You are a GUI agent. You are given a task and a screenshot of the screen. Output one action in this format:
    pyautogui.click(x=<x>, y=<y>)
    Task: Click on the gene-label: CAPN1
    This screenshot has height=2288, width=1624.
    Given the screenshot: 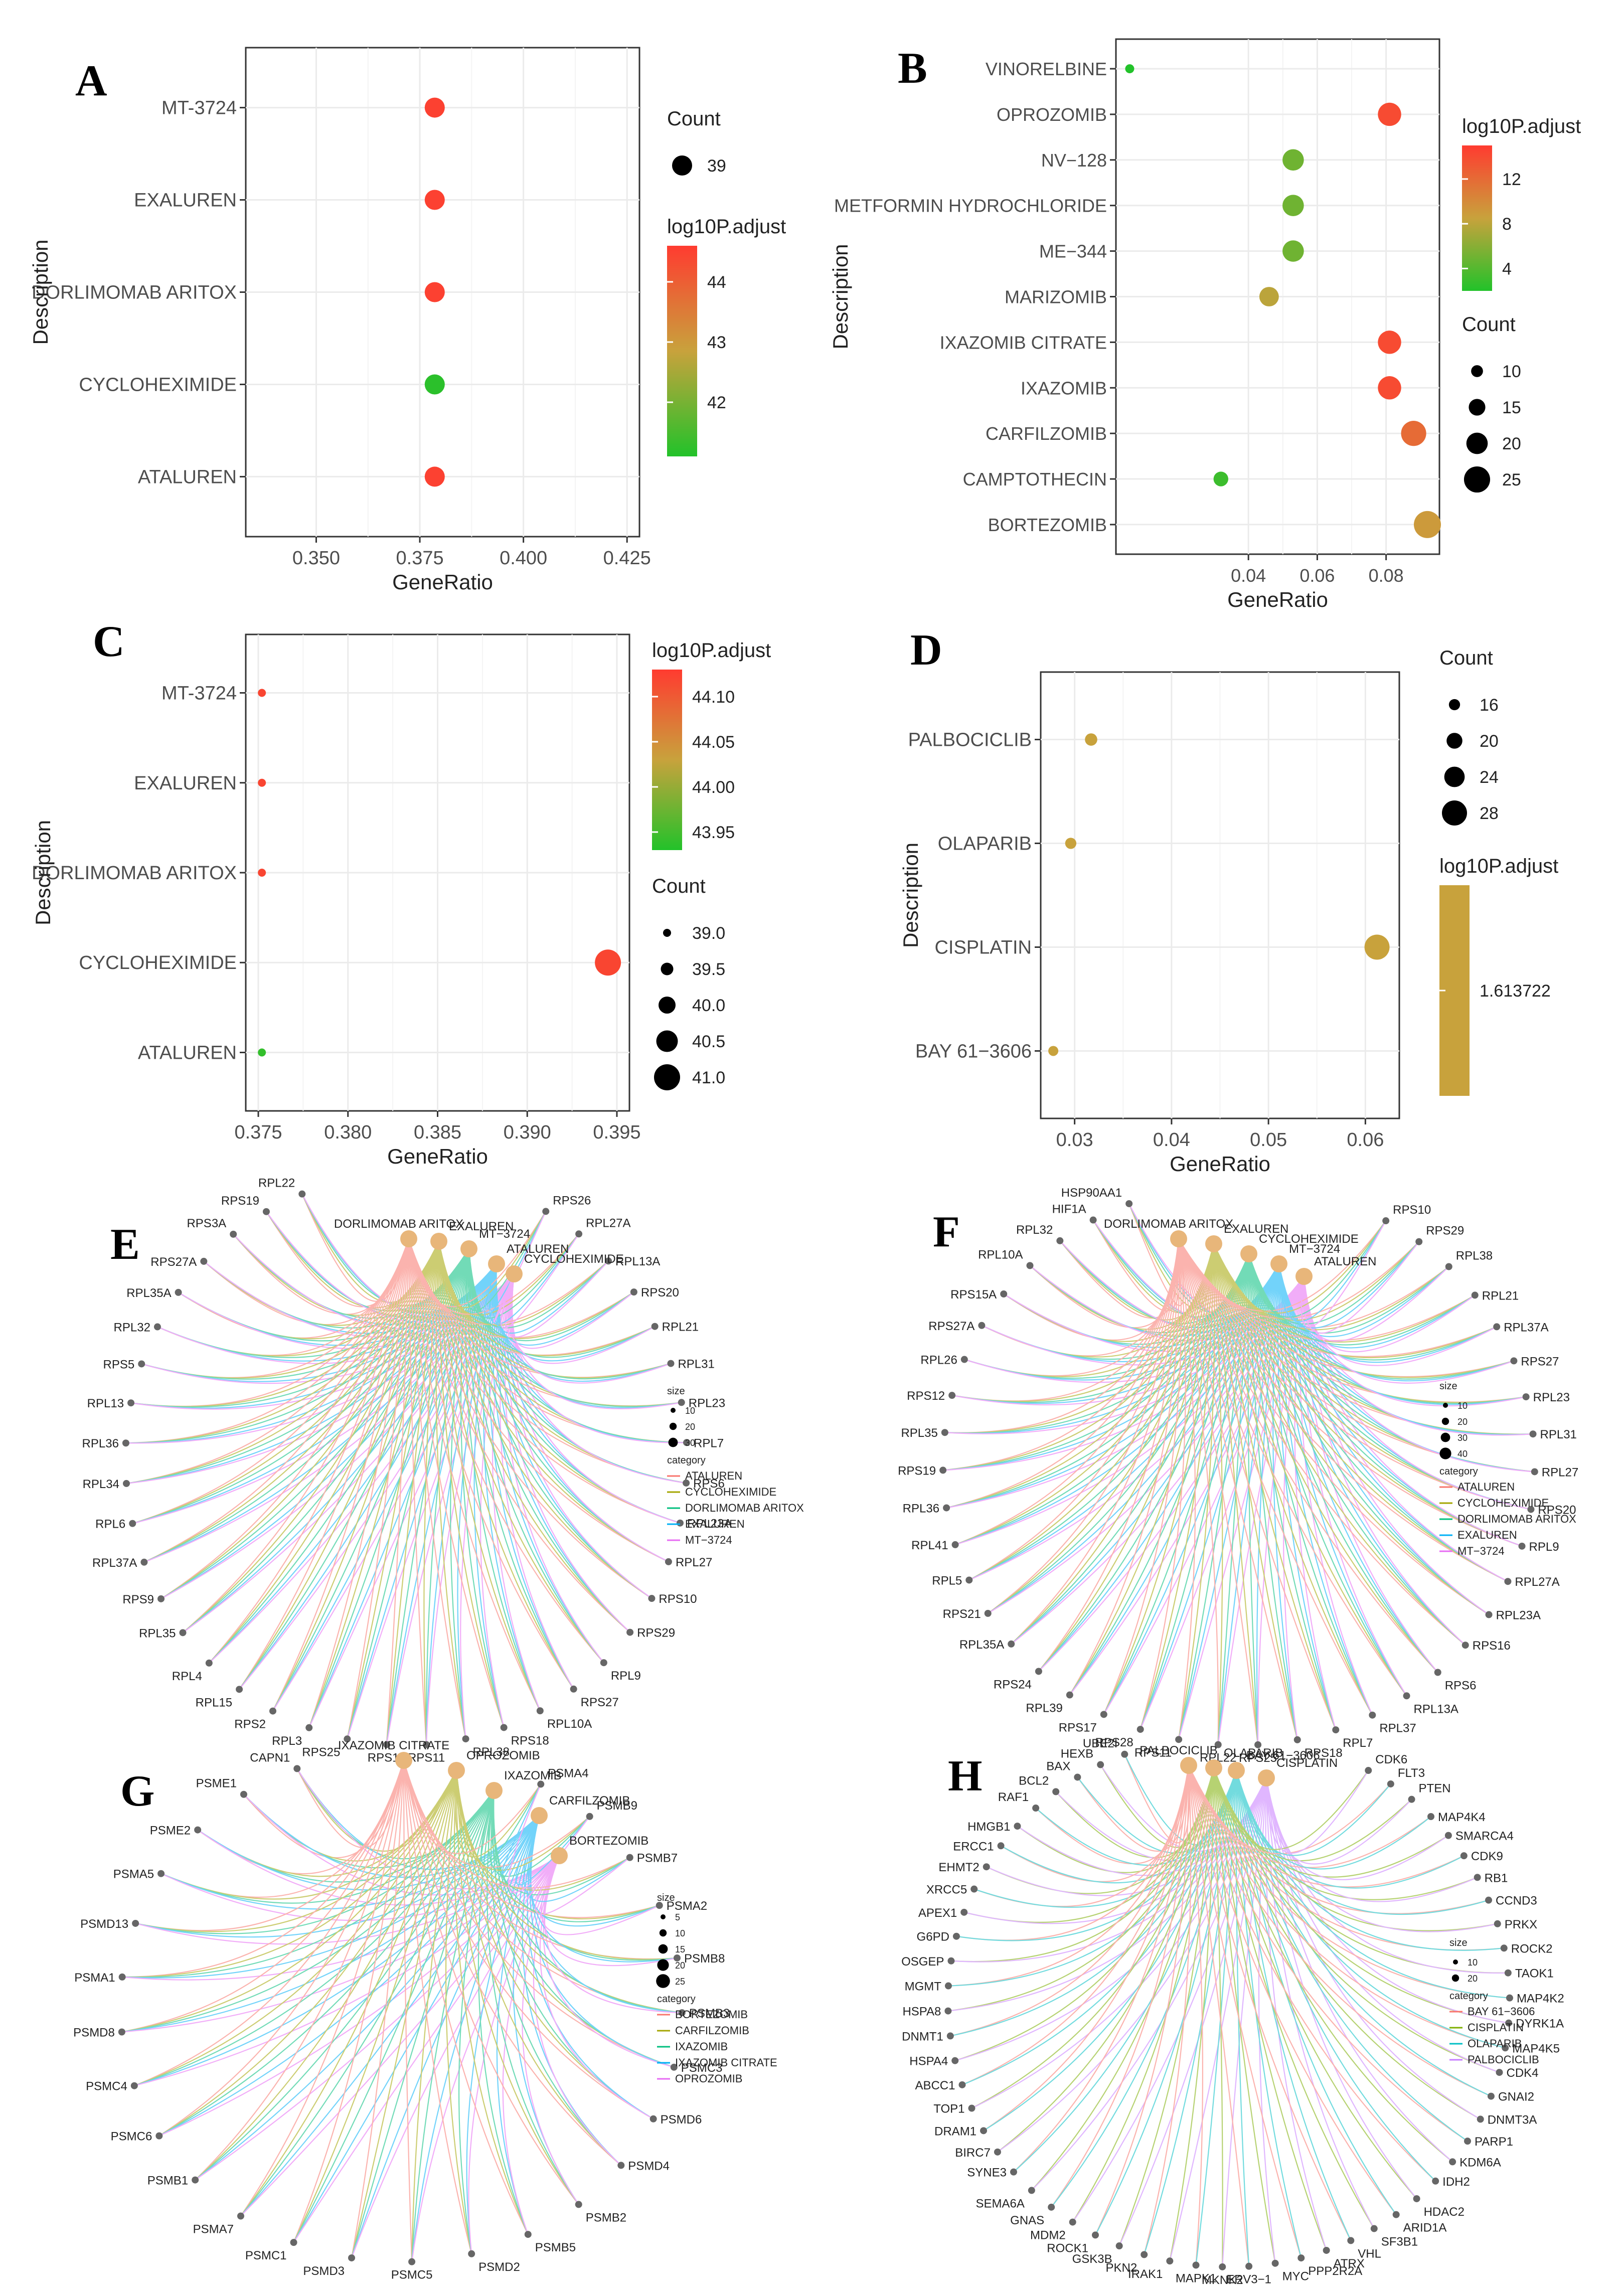 What is the action you would take?
    pyautogui.click(x=270, y=1758)
    